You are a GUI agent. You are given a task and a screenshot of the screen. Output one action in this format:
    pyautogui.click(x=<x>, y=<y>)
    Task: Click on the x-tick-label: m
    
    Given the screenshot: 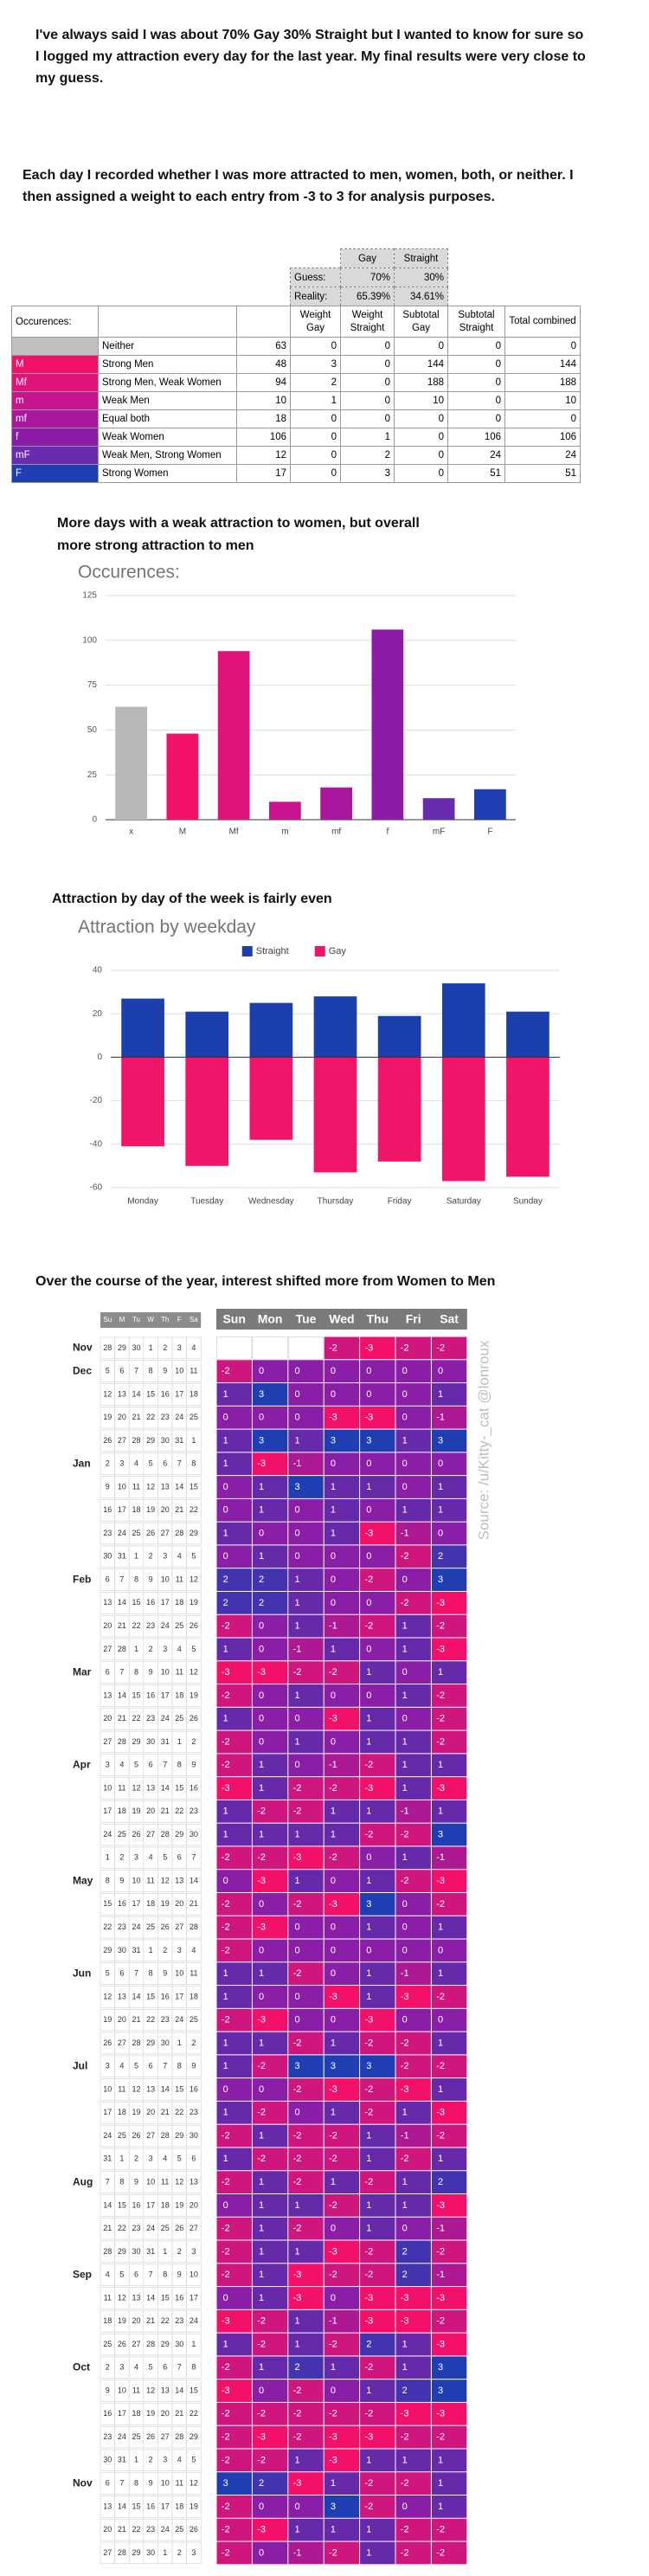 What is the action you would take?
    pyautogui.click(x=284, y=832)
    